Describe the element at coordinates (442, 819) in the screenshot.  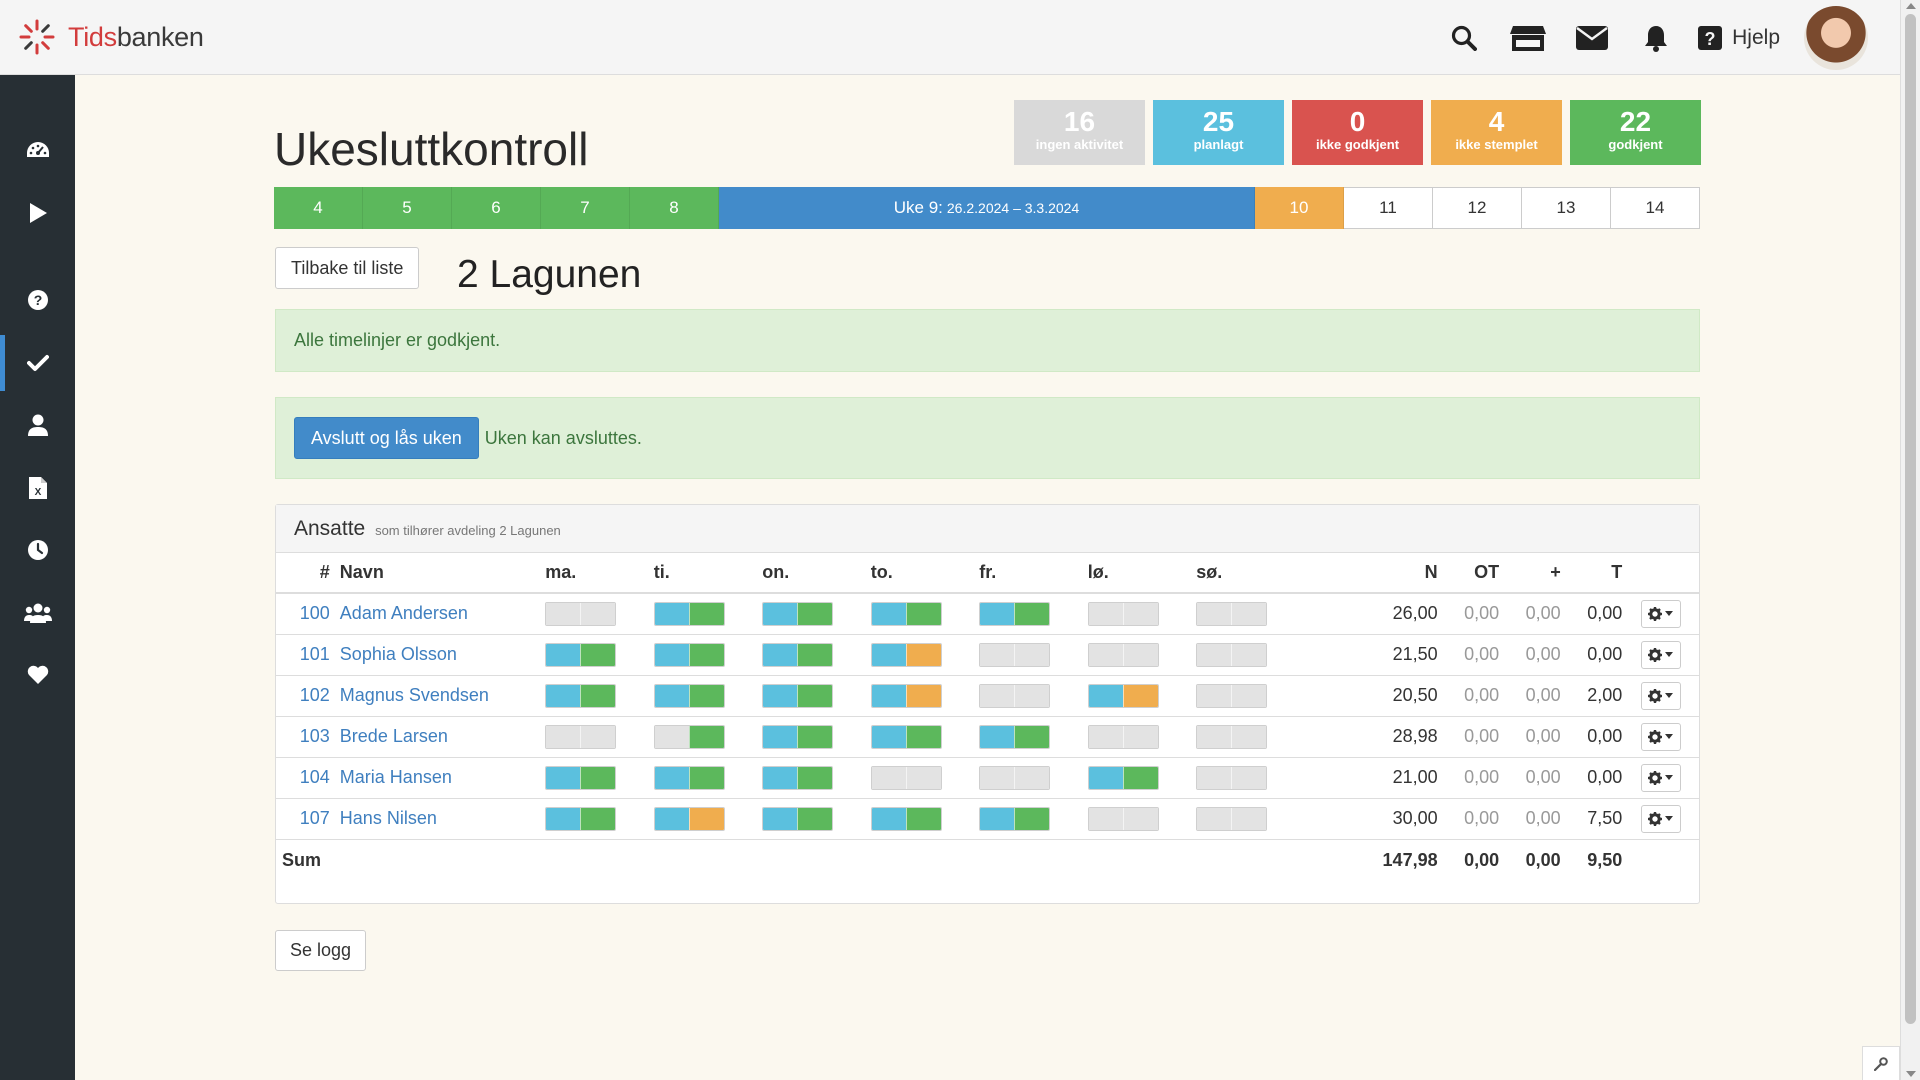
I see `employee-name-link: Hans Nilsen` at that location.